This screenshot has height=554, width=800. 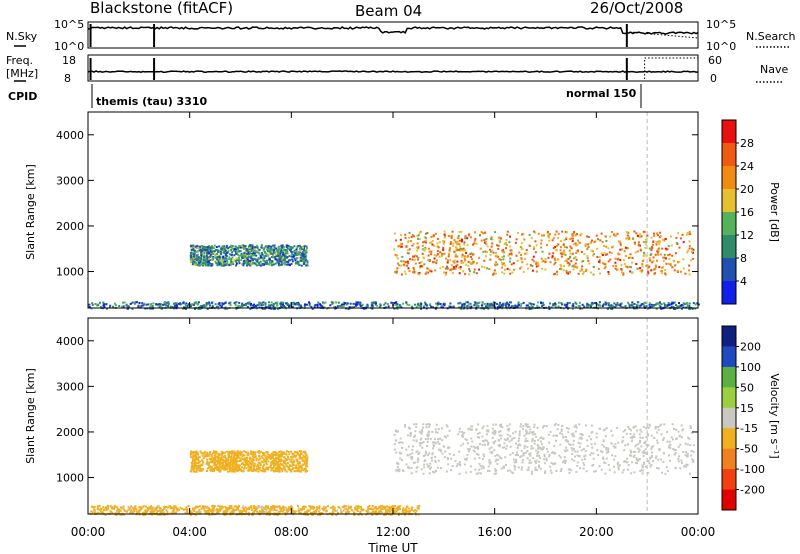 I want to click on cpid-label: CPID, so click(x=22, y=96).